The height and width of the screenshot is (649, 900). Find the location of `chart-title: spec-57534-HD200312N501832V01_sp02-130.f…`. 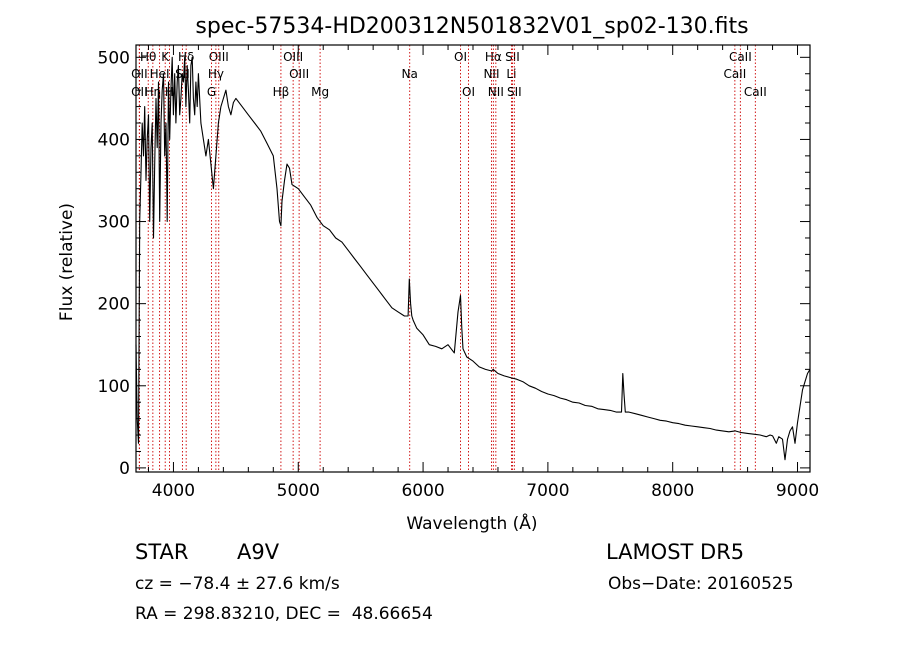

chart-title: spec-57534-HD200312N501832V01_sp02-130.f… is located at coordinates (471, 26).